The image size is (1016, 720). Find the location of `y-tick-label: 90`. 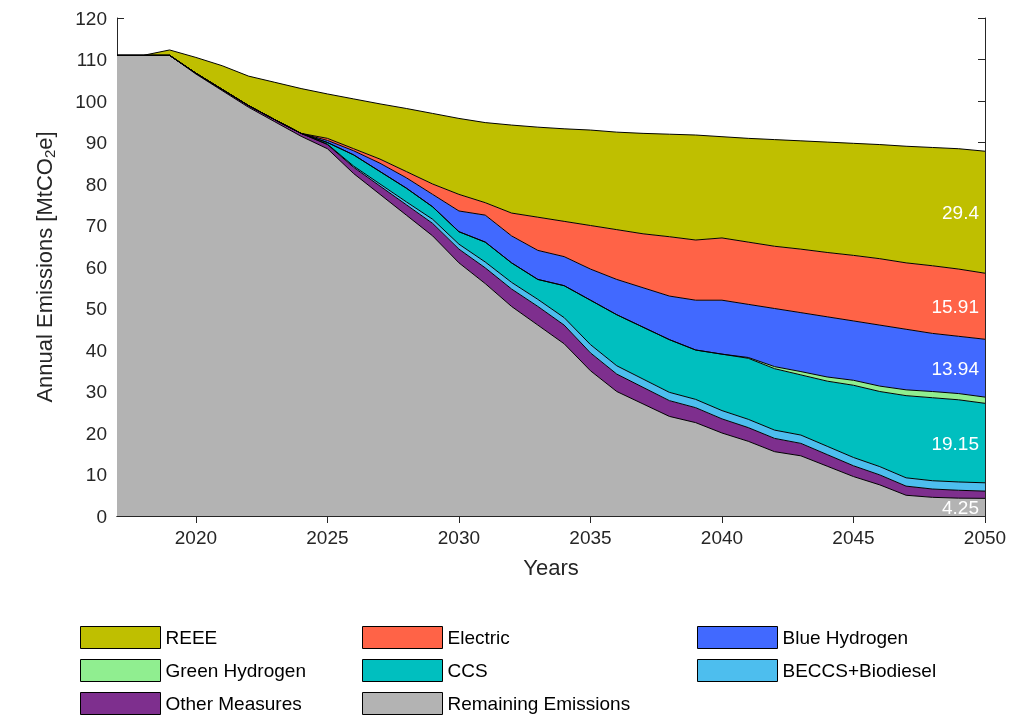

y-tick-label: 90 is located at coordinates (96, 142).